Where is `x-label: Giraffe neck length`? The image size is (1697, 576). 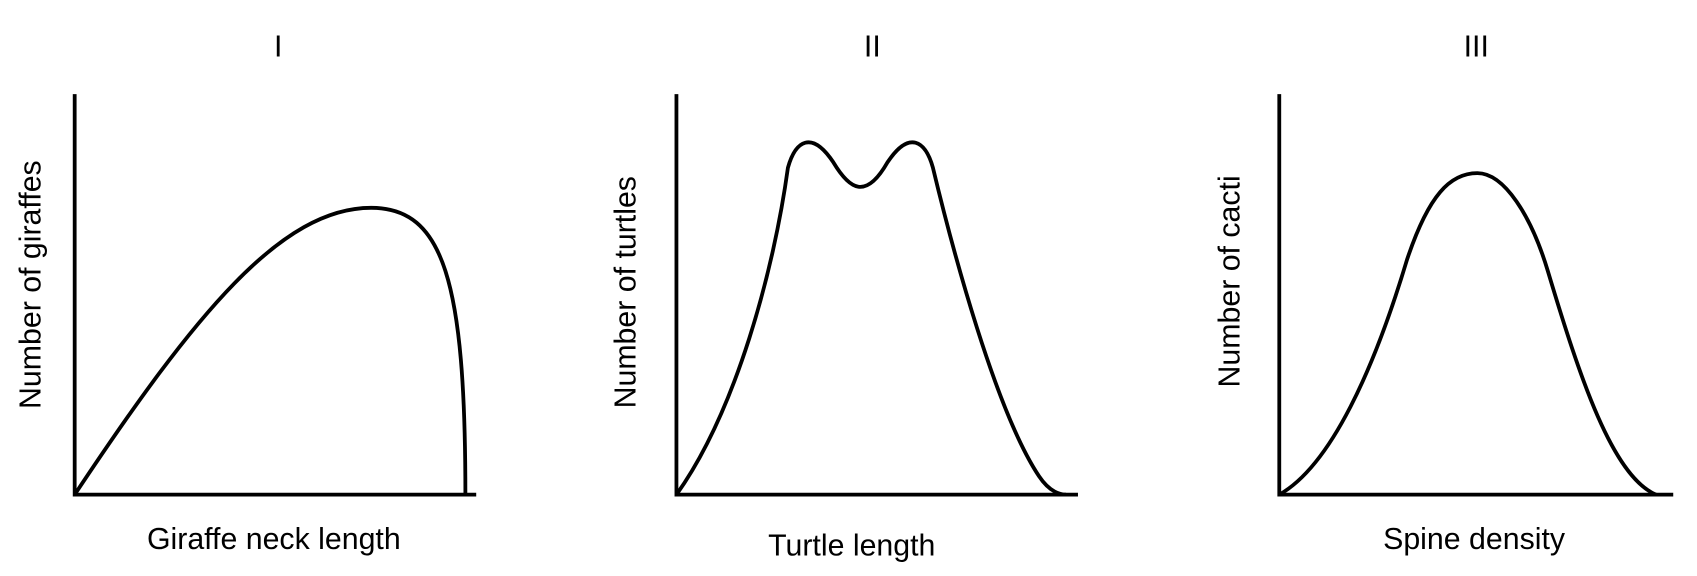 x-label: Giraffe neck length is located at coordinates (274, 539).